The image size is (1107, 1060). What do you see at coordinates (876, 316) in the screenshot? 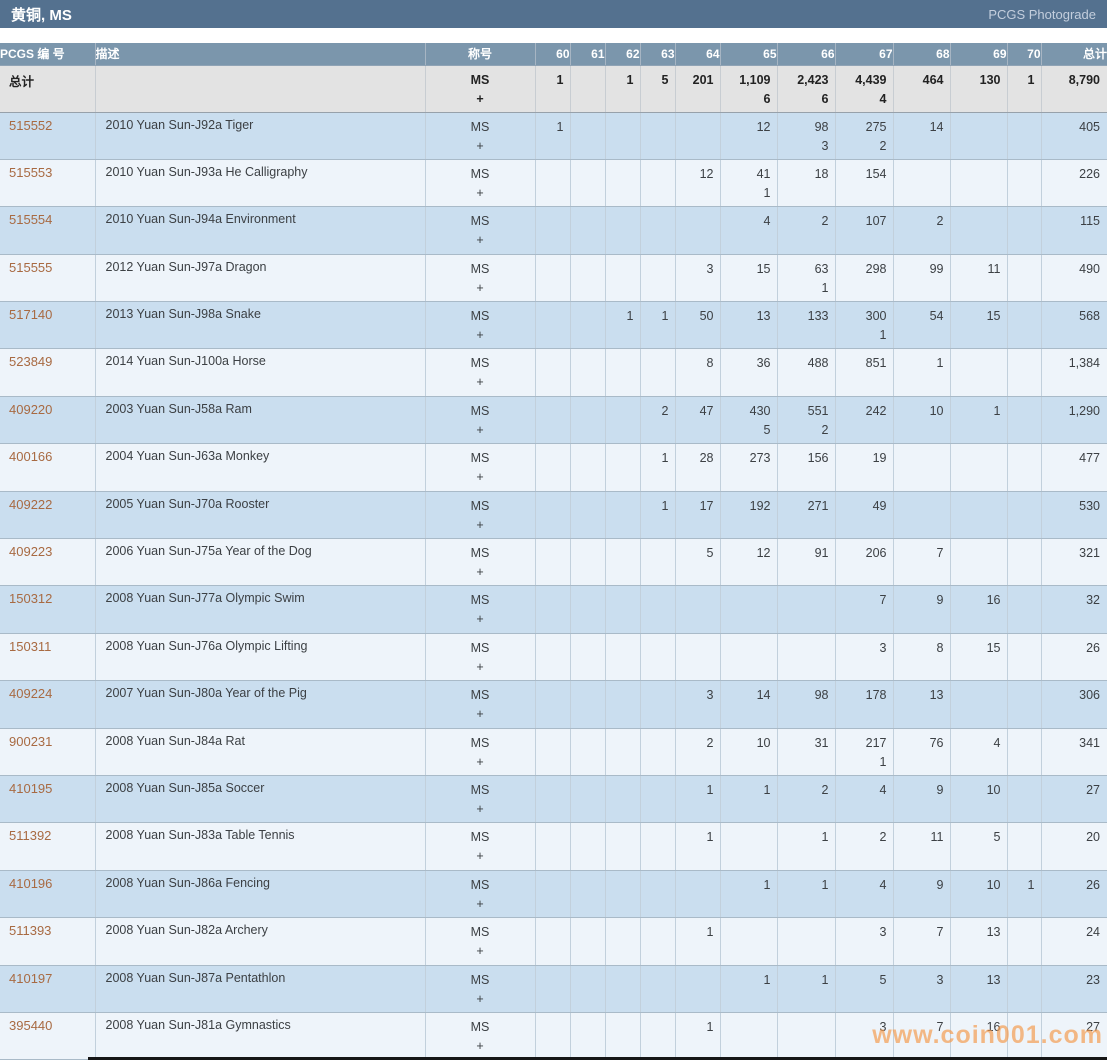
I see `grade-count: 300` at bounding box center [876, 316].